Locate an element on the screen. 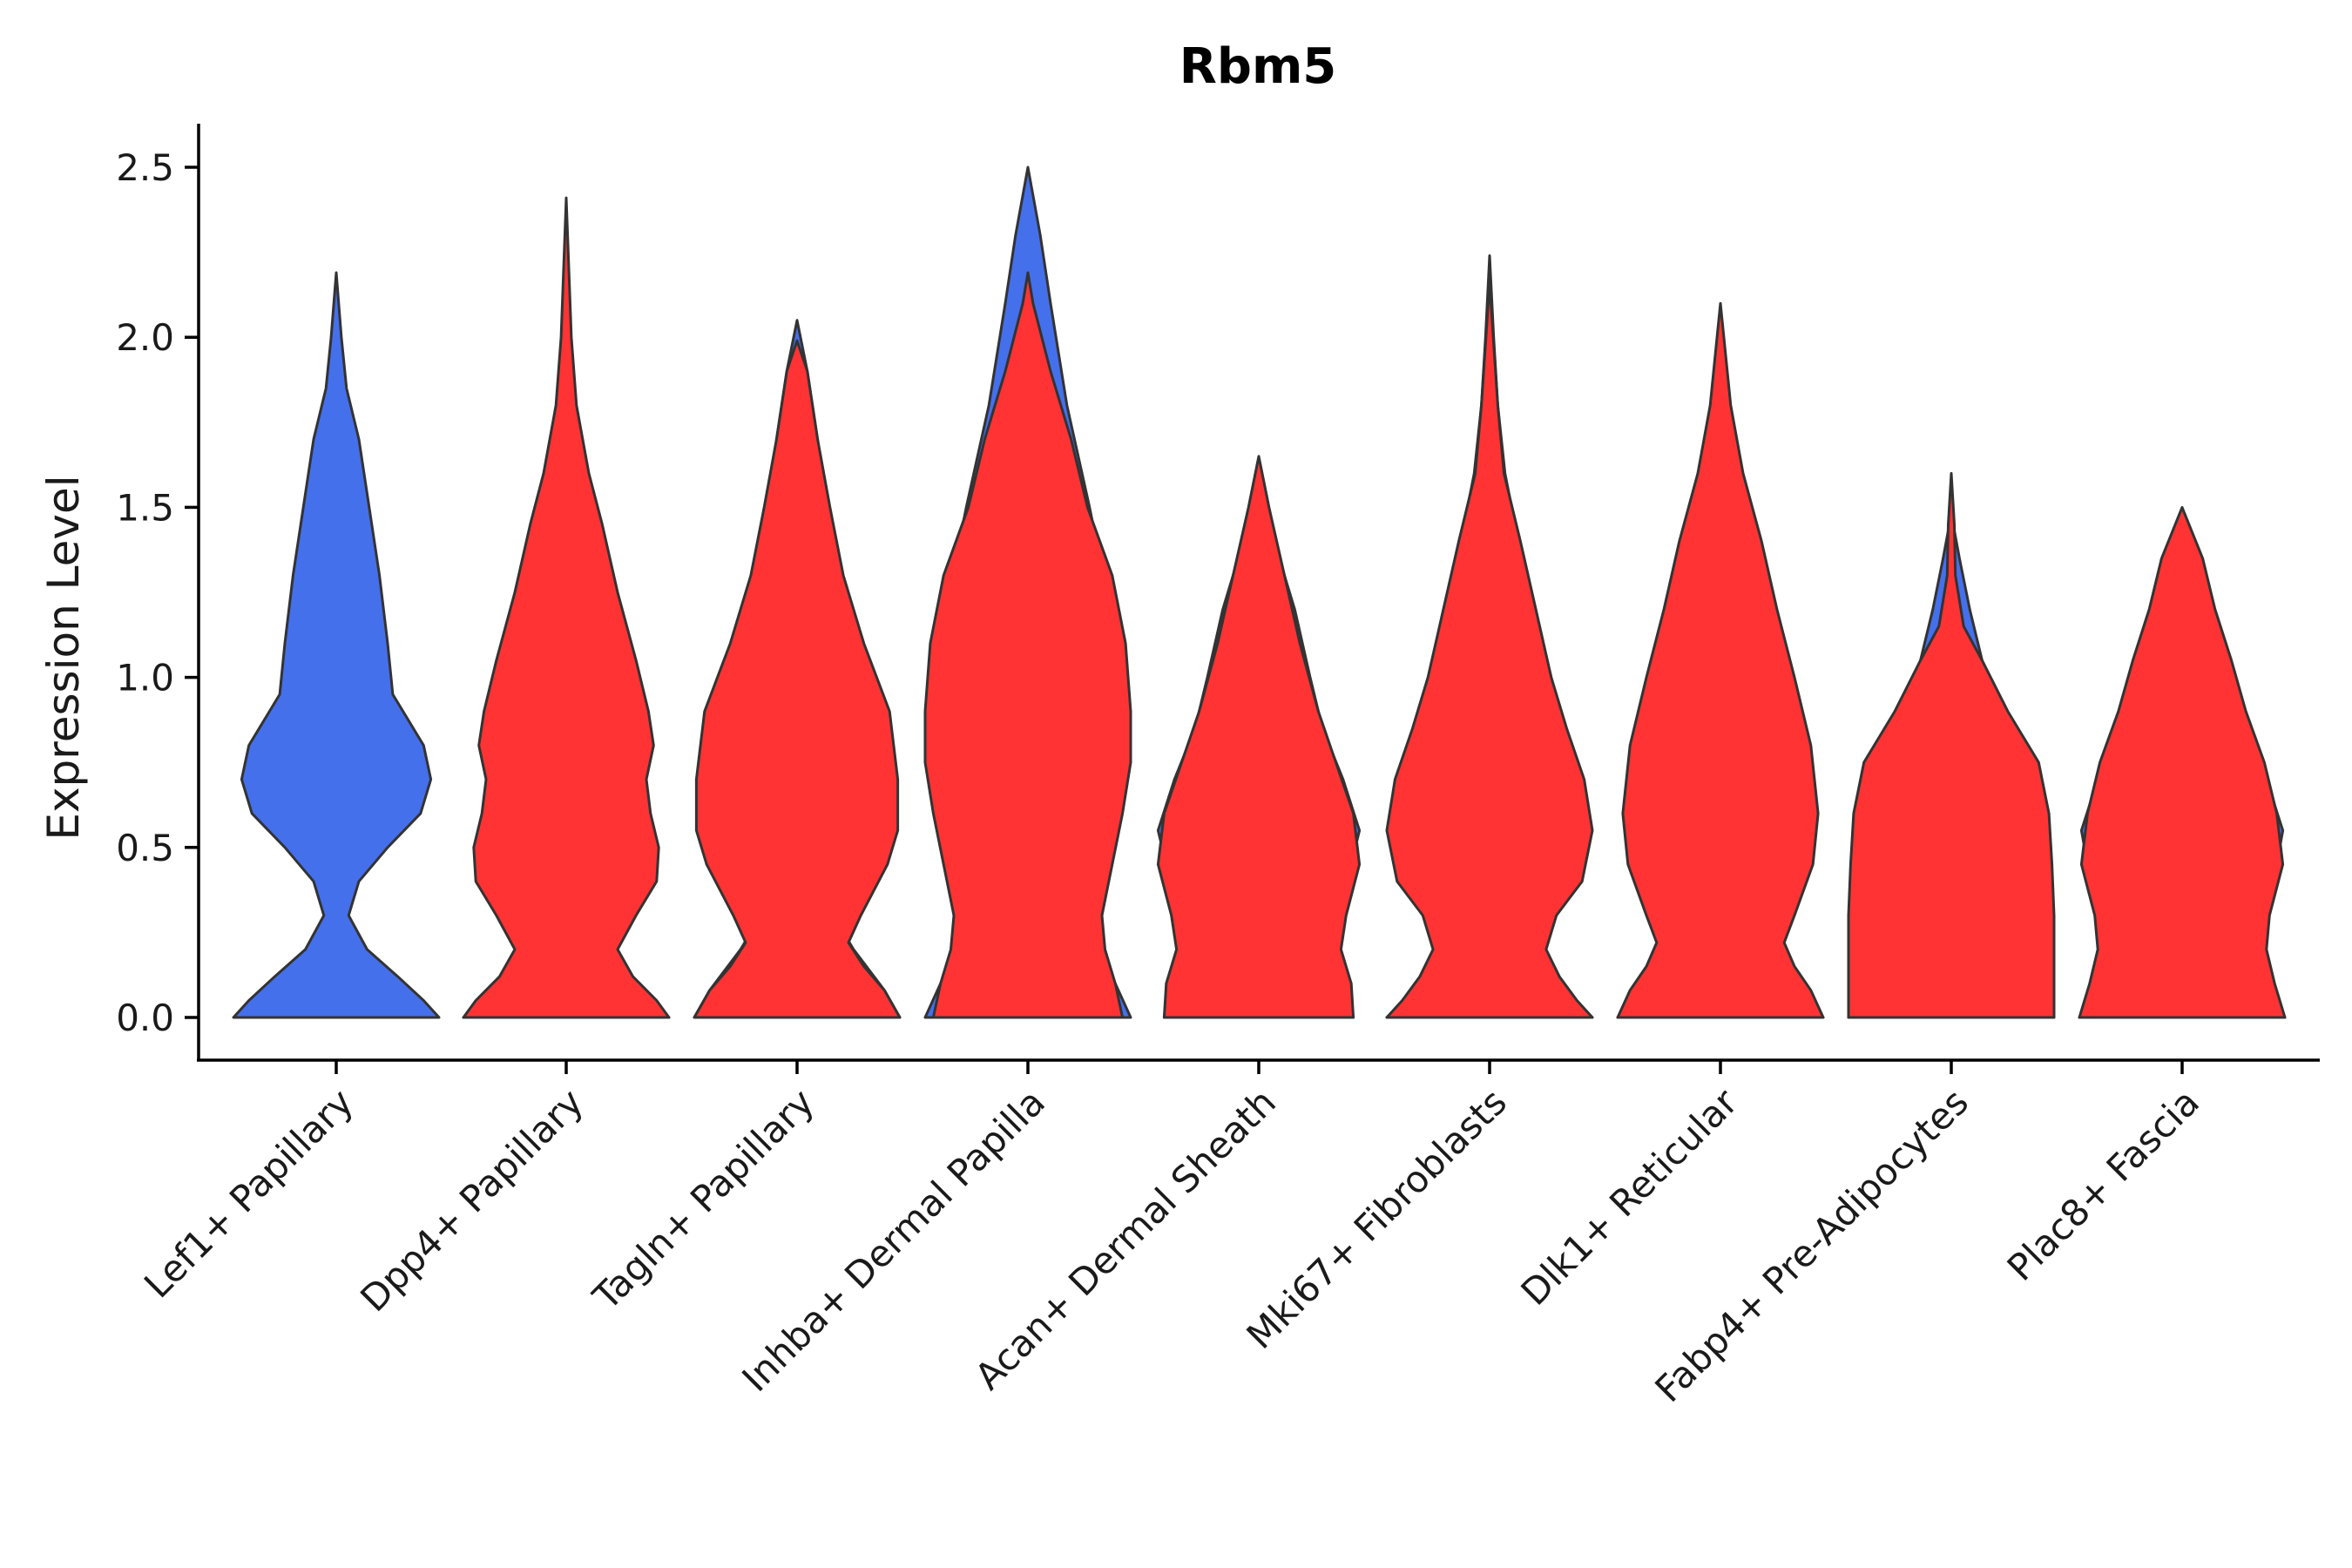 The height and width of the screenshot is (1568, 2352). violin-group-b-mki67-fibroblasts is located at coordinates (1489, 650).